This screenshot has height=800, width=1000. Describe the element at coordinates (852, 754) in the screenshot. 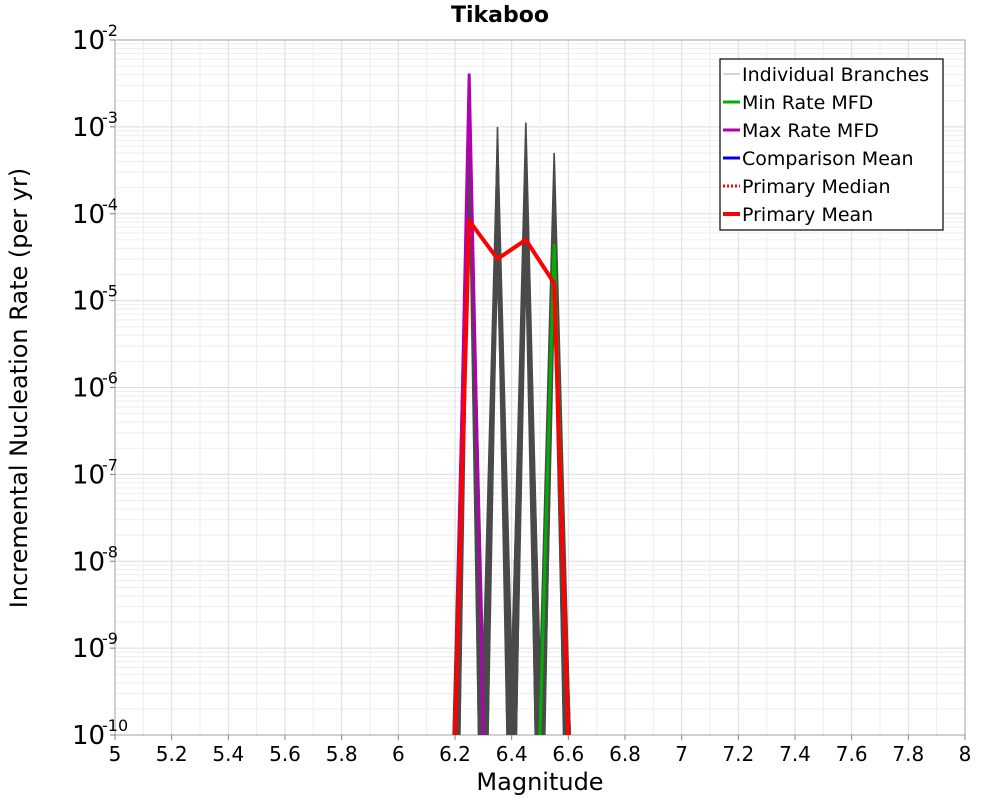

I see `x-tick-label: 7.6` at that location.